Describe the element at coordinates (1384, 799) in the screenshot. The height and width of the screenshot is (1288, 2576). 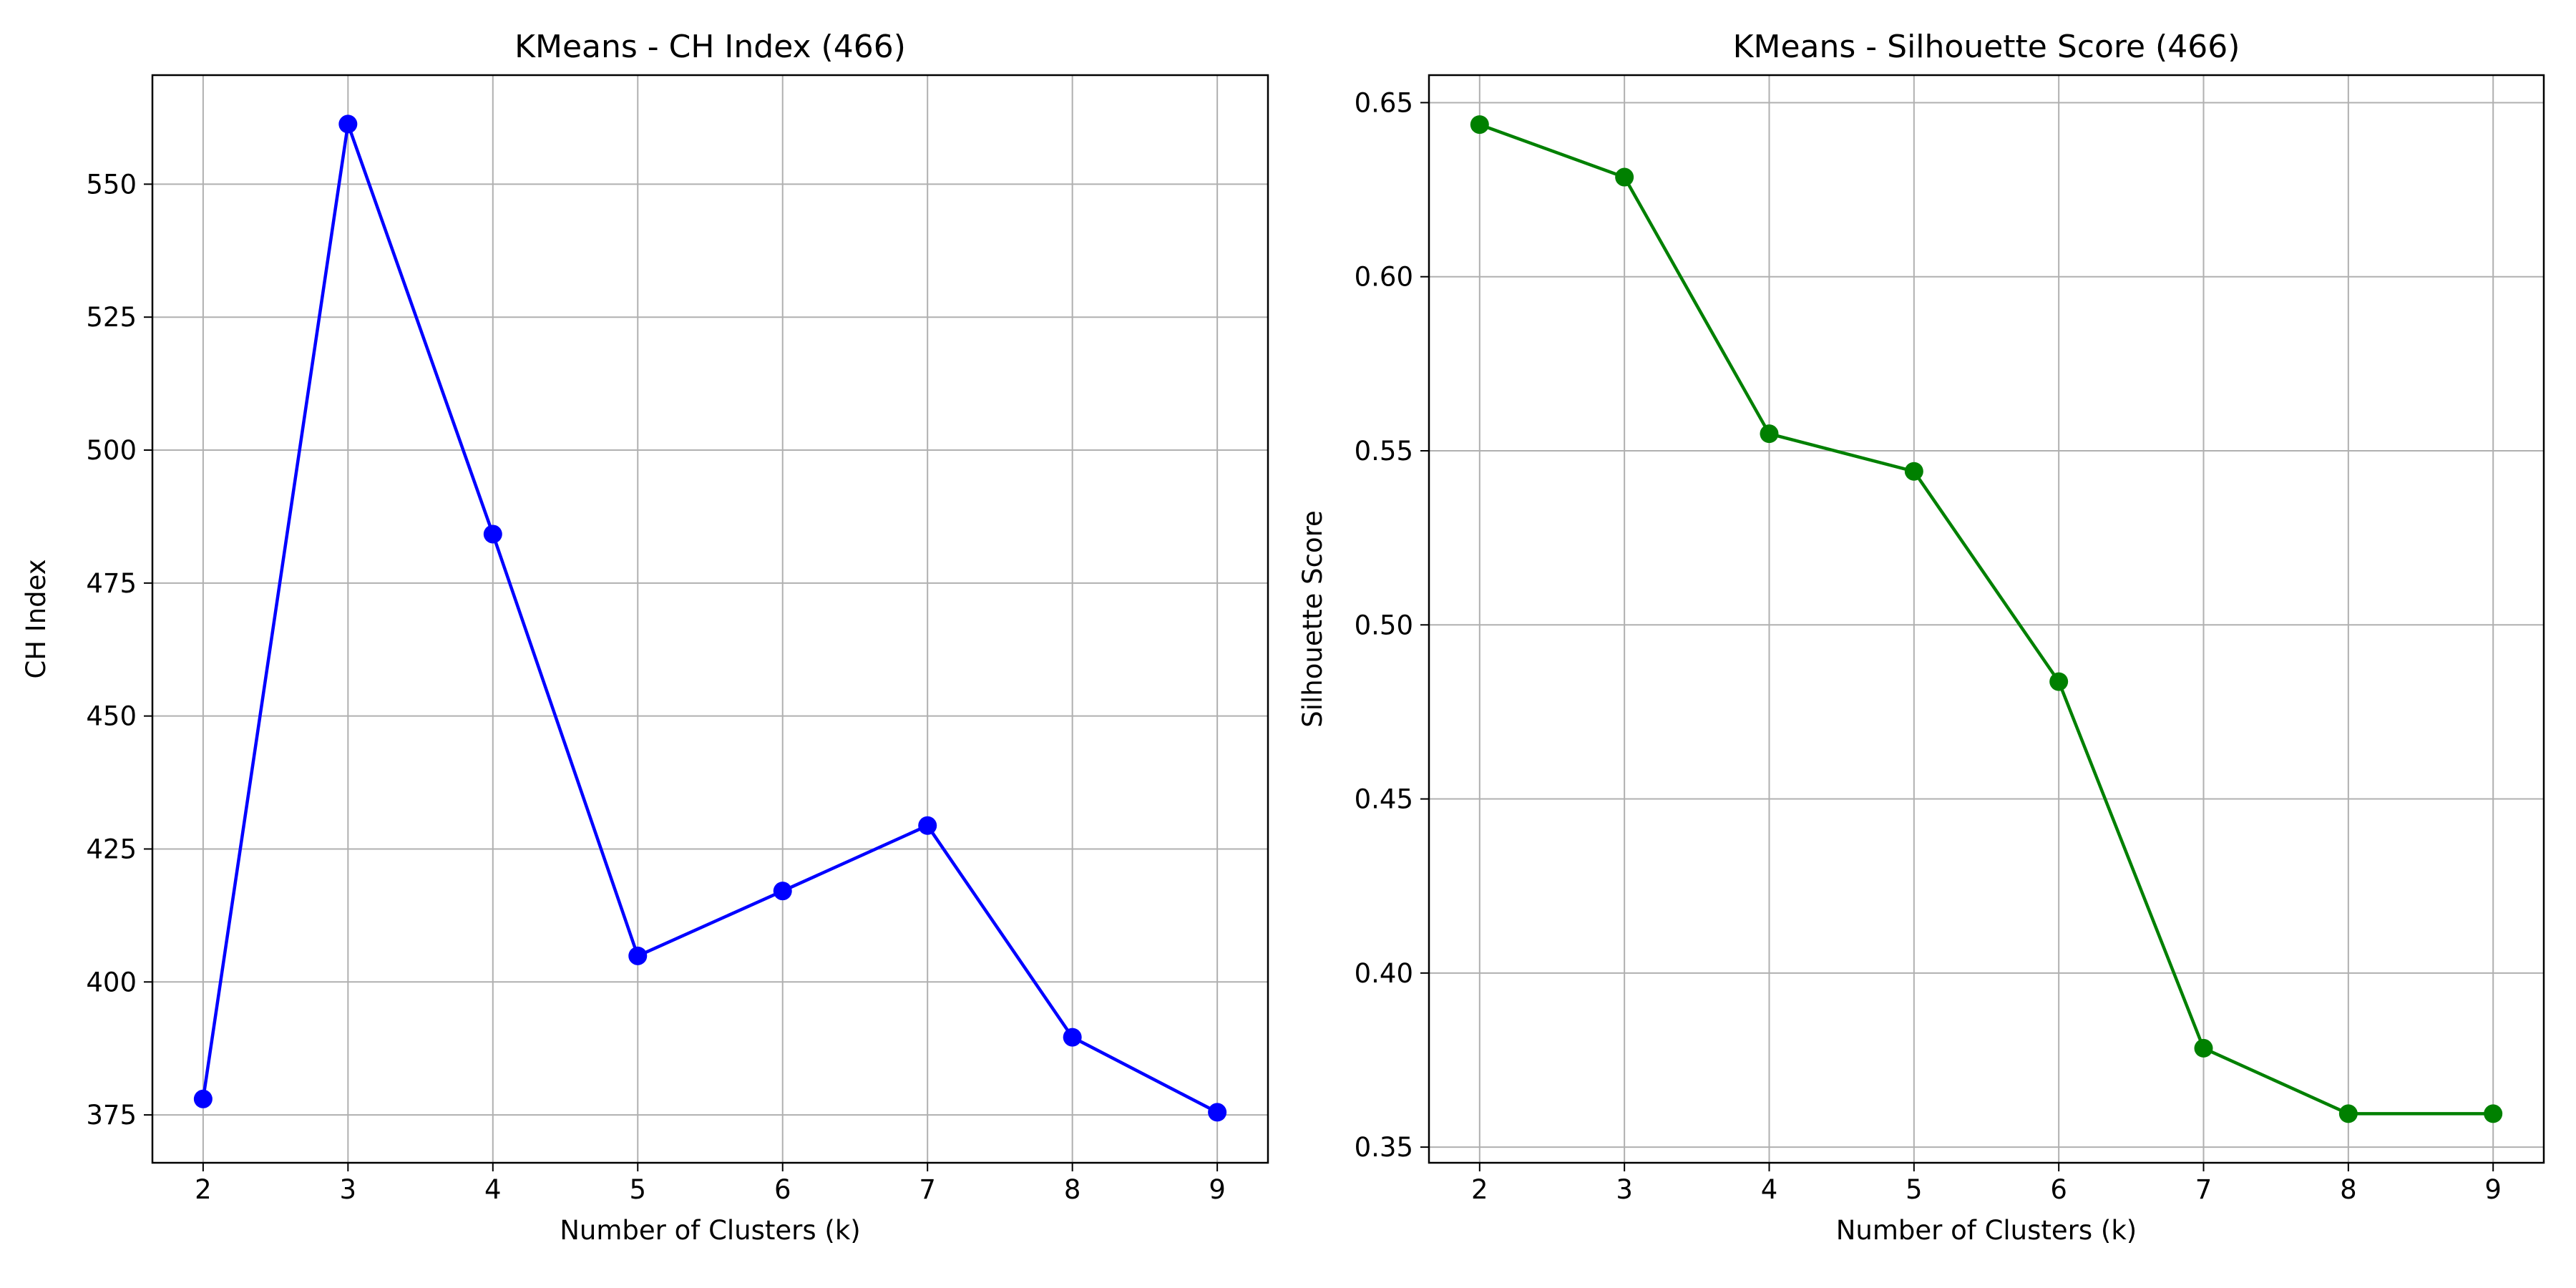
I see `silhouette-y-tick-label: 0.45` at that location.